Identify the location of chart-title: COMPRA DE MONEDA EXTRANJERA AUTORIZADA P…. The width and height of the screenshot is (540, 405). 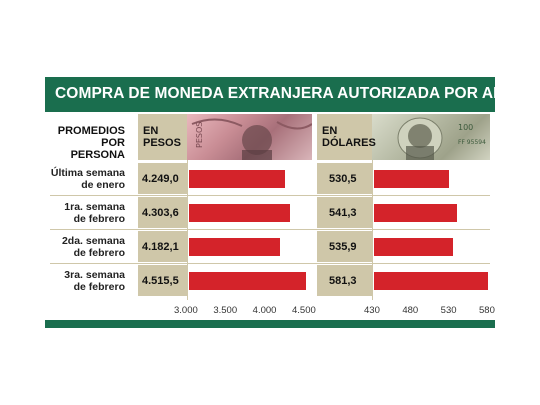
(286, 93).